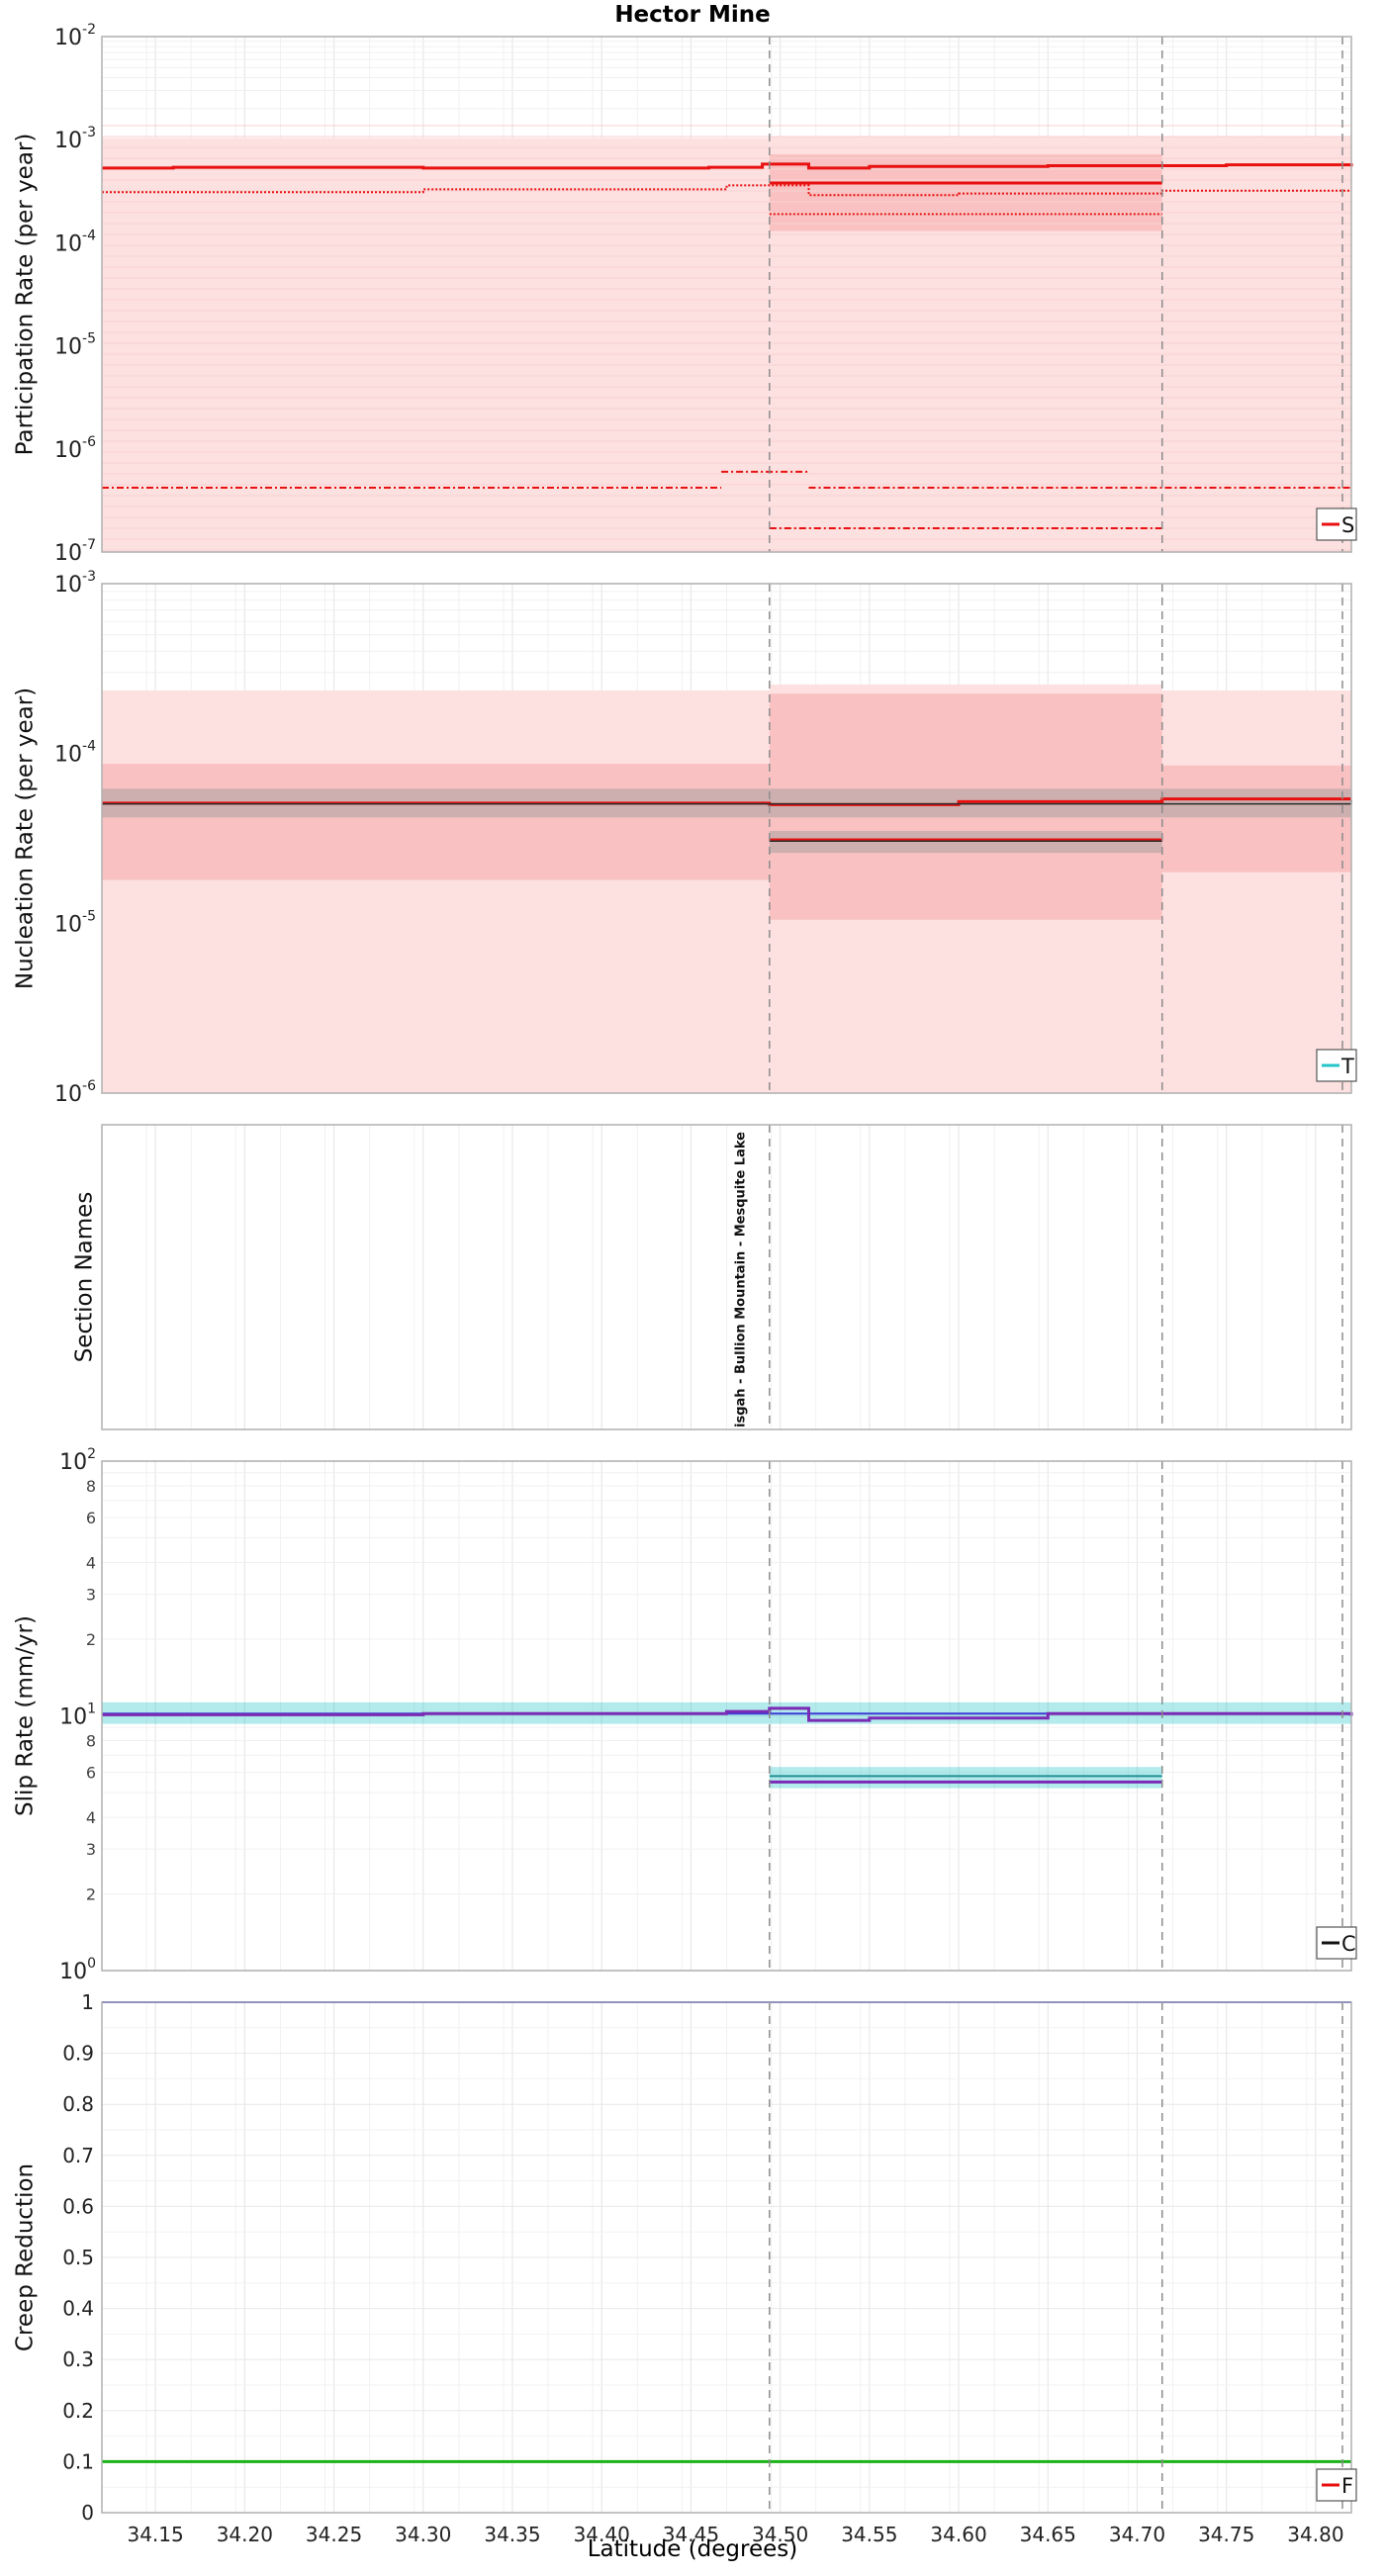  I want to click on y-tick-label: 0.4, so click(78, 2309).